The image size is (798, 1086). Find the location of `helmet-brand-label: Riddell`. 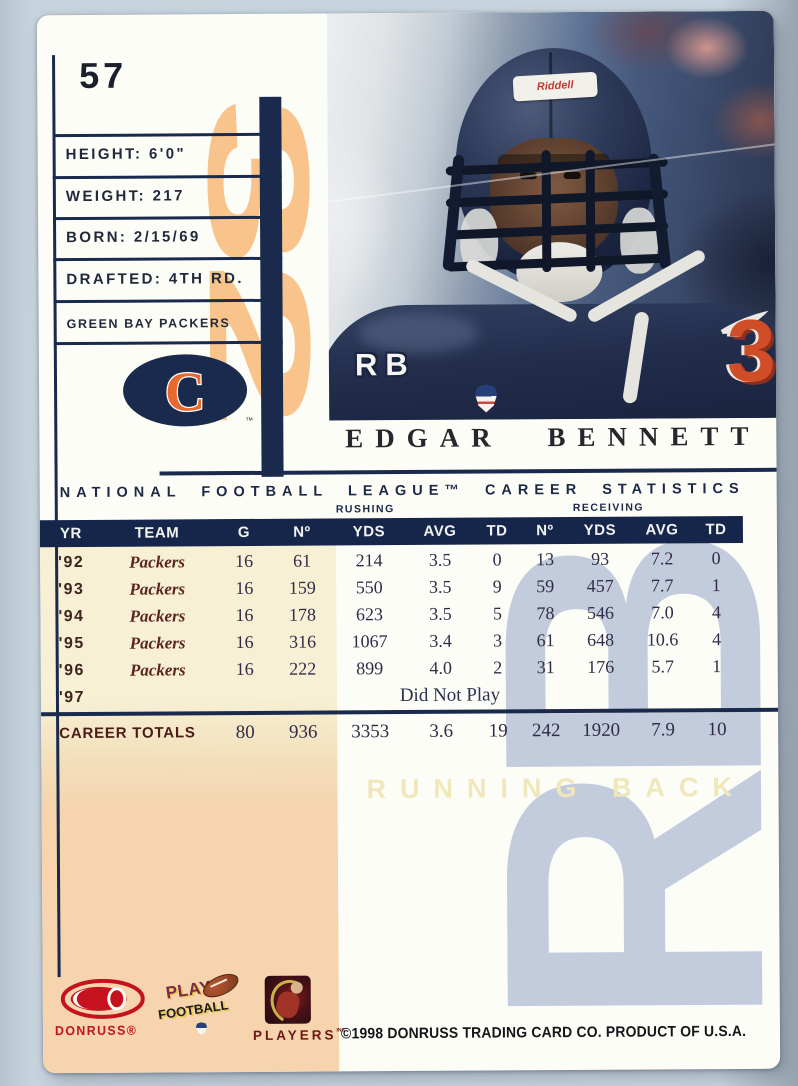

helmet-brand-label: Riddell is located at coordinates (555, 86).